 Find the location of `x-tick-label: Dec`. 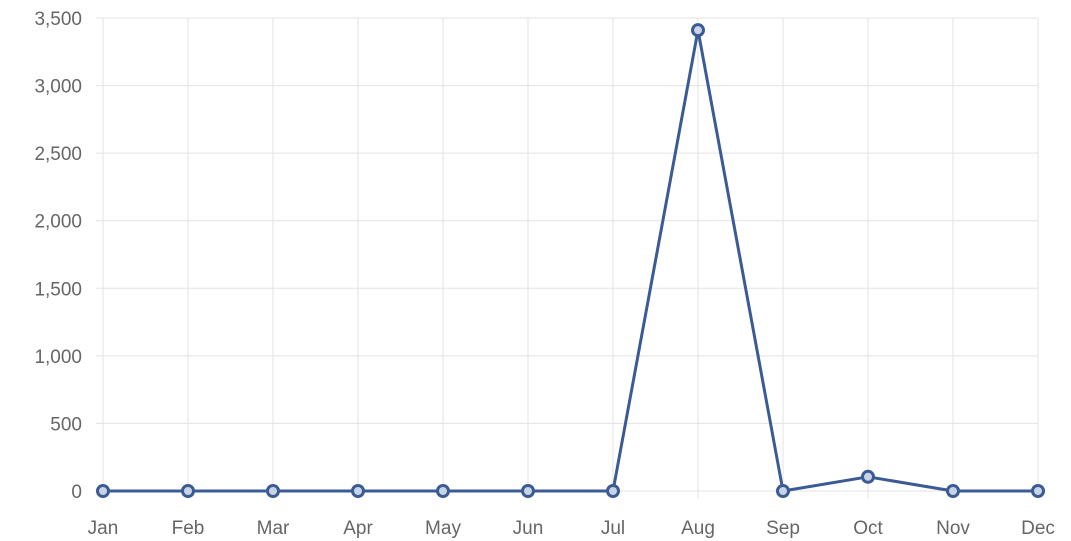

x-tick-label: Dec is located at coordinates (1038, 528).